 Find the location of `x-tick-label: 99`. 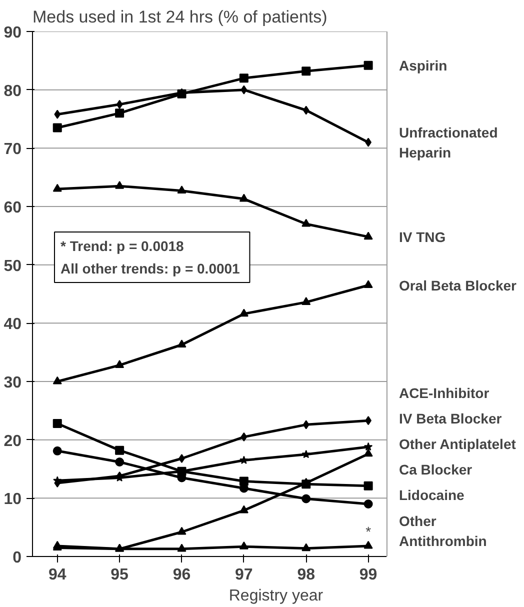

x-tick-label: 99 is located at coordinates (368, 575).